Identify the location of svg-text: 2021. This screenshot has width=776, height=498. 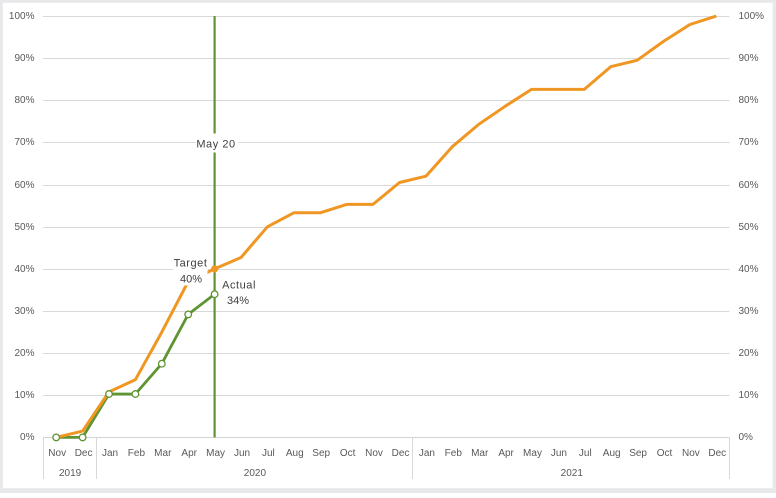
(572, 473).